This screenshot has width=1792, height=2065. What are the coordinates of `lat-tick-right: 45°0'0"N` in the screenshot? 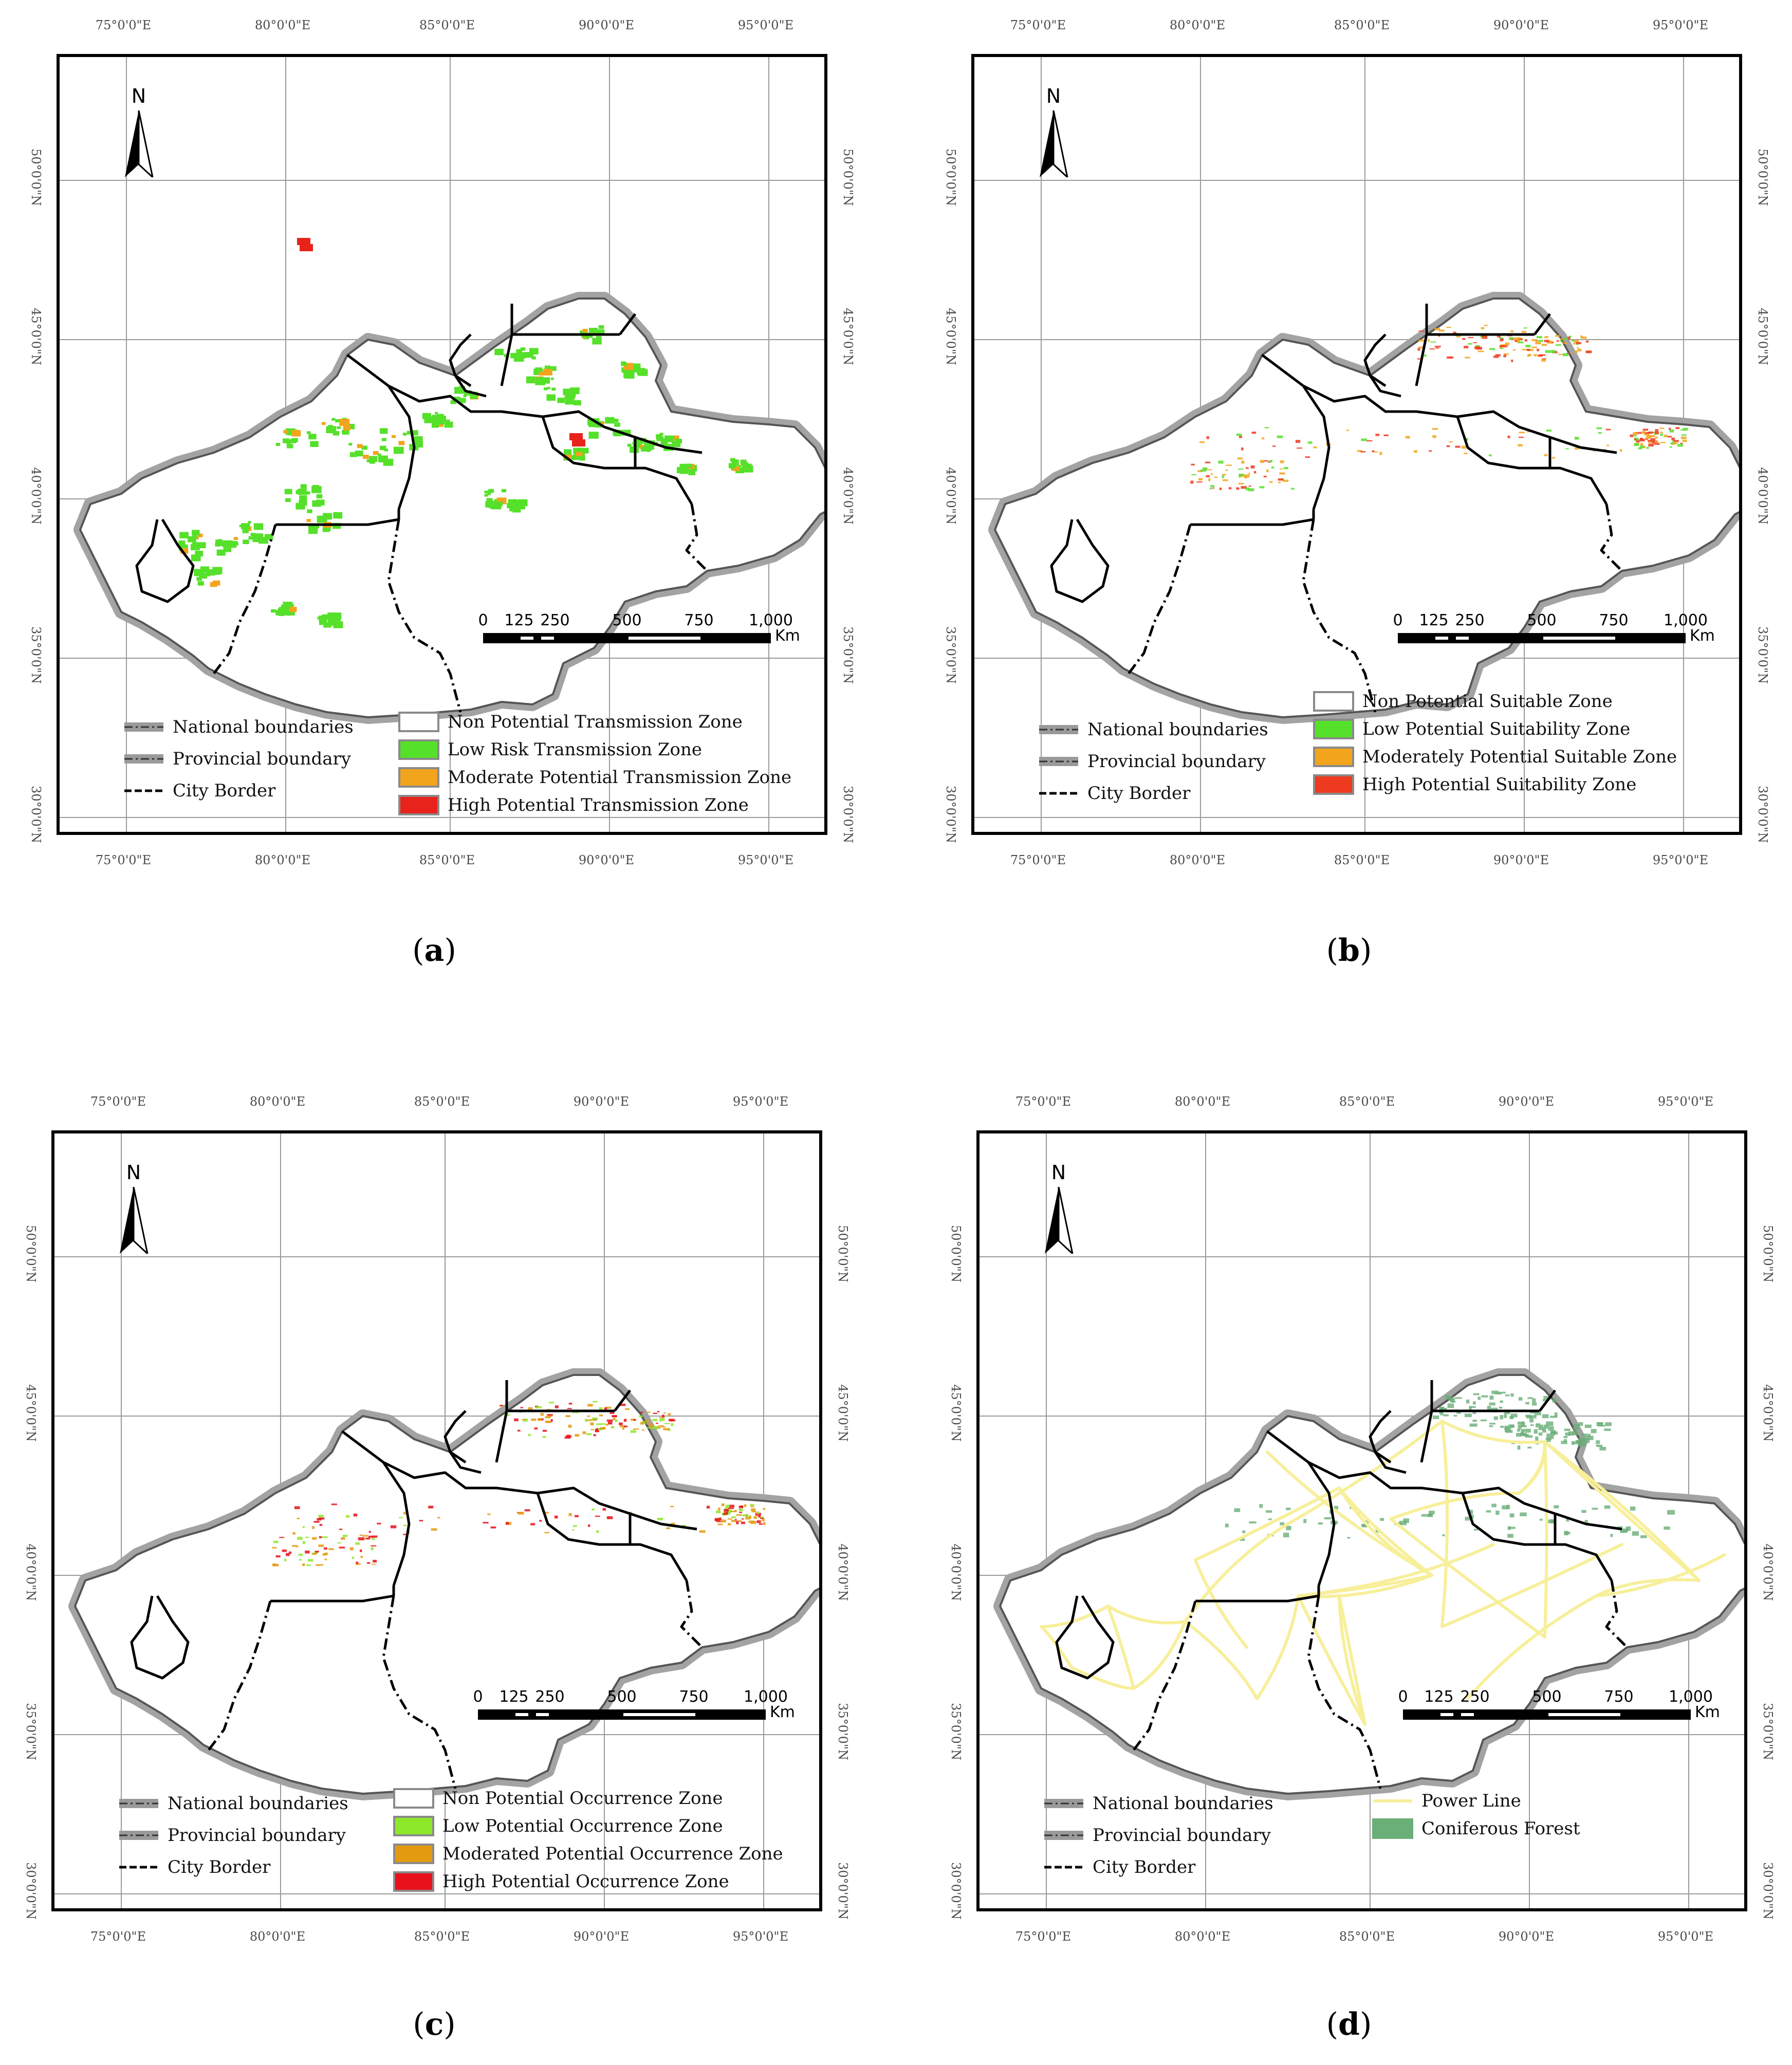 It's located at (1763, 336).